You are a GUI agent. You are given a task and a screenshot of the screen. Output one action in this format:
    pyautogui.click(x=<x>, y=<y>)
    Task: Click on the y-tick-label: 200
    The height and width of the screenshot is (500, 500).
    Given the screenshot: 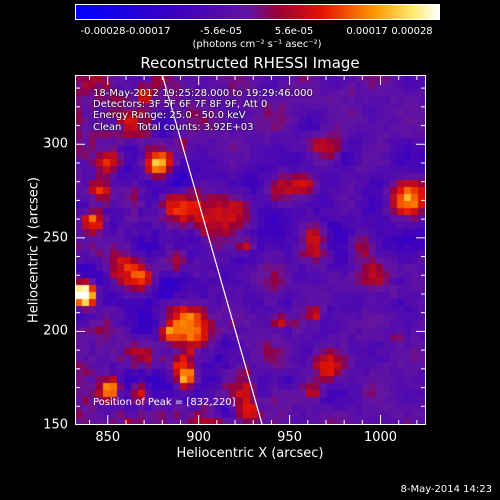 What is the action you would take?
    pyautogui.click(x=55, y=331)
    